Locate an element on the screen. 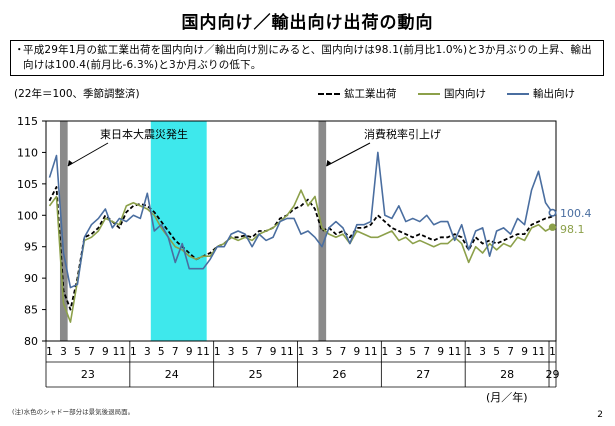  y-tick-label: 90 is located at coordinates (31, 278).